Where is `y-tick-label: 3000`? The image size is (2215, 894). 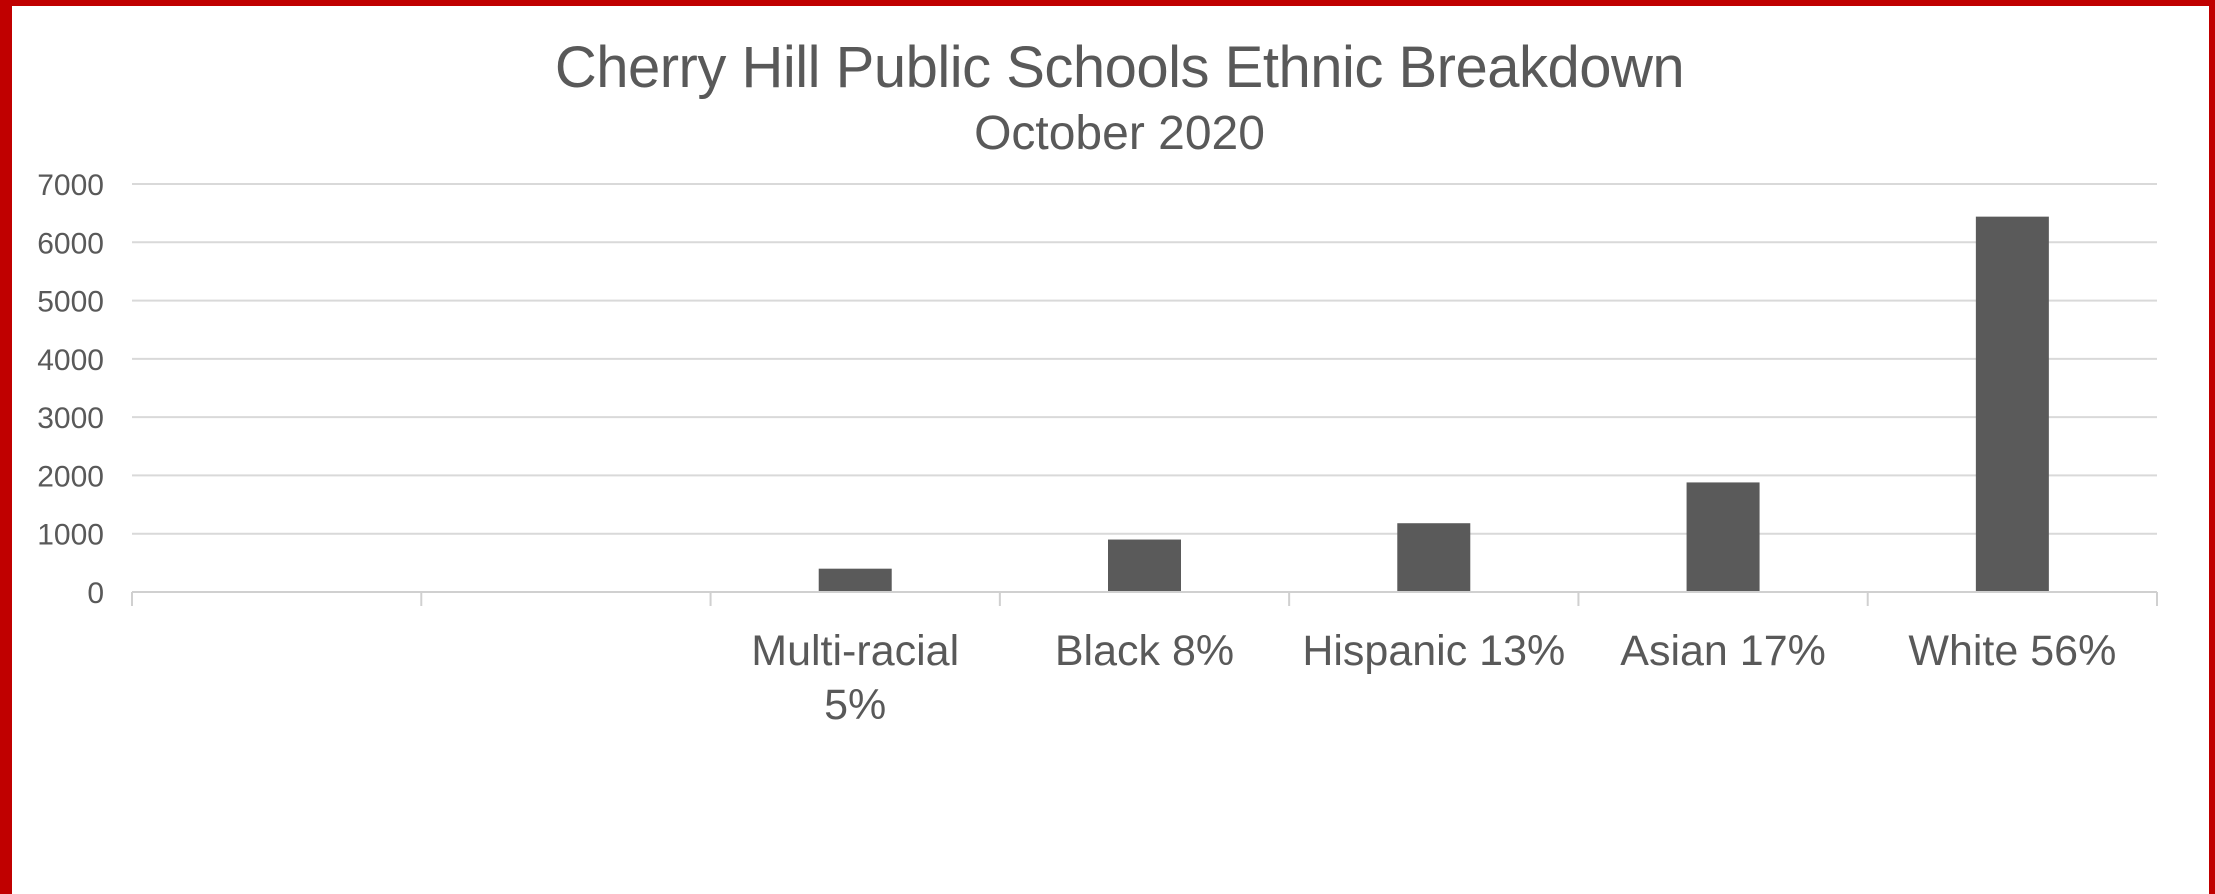 y-tick-label: 3000 is located at coordinates (70, 418).